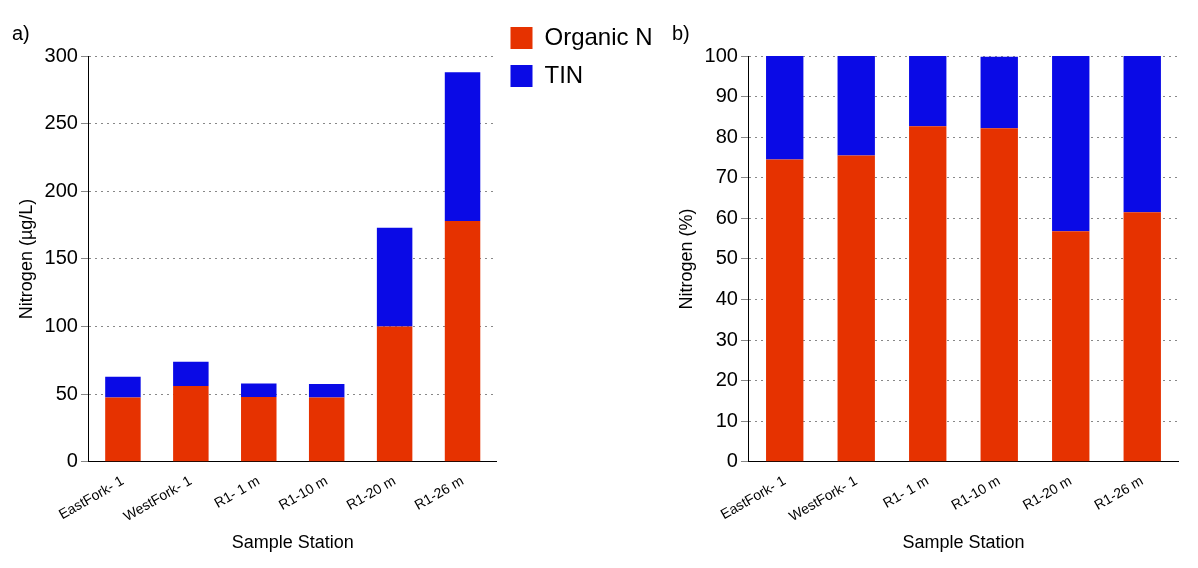 The height and width of the screenshot is (568, 1198). What do you see at coordinates (25, 259) in the screenshot?
I see `y-axis-title: Nitrogen (µg/L)` at bounding box center [25, 259].